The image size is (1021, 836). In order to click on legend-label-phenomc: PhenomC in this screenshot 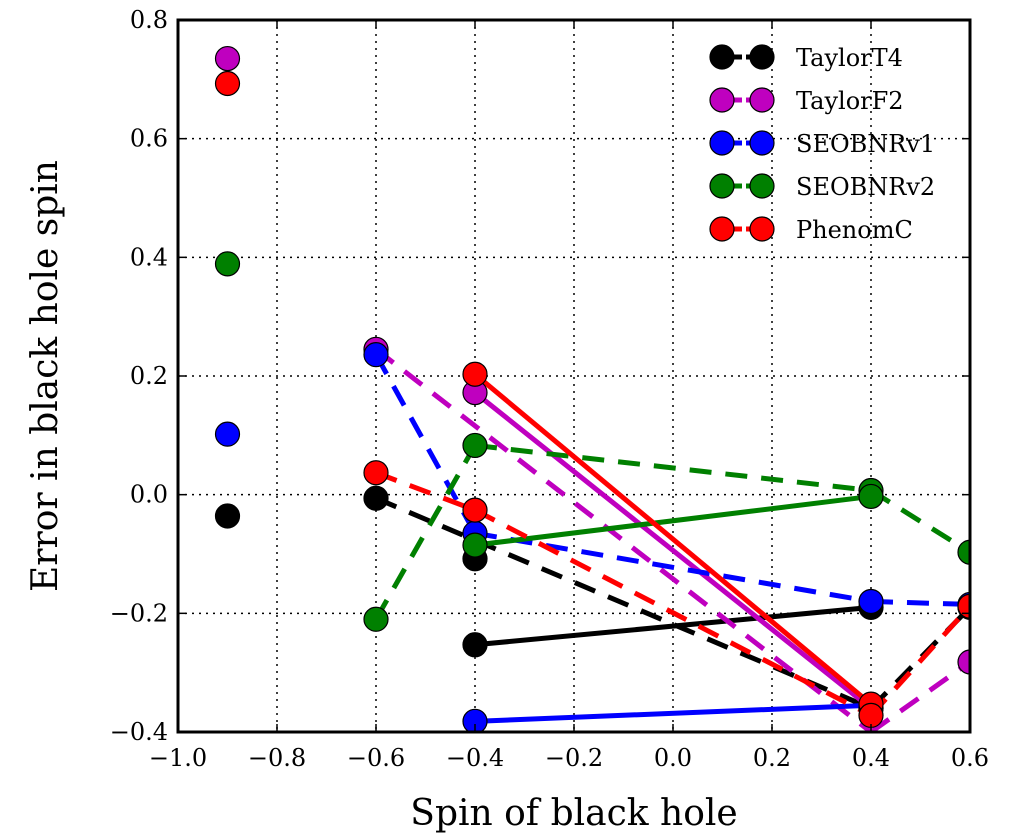, I will do `click(854, 230)`.